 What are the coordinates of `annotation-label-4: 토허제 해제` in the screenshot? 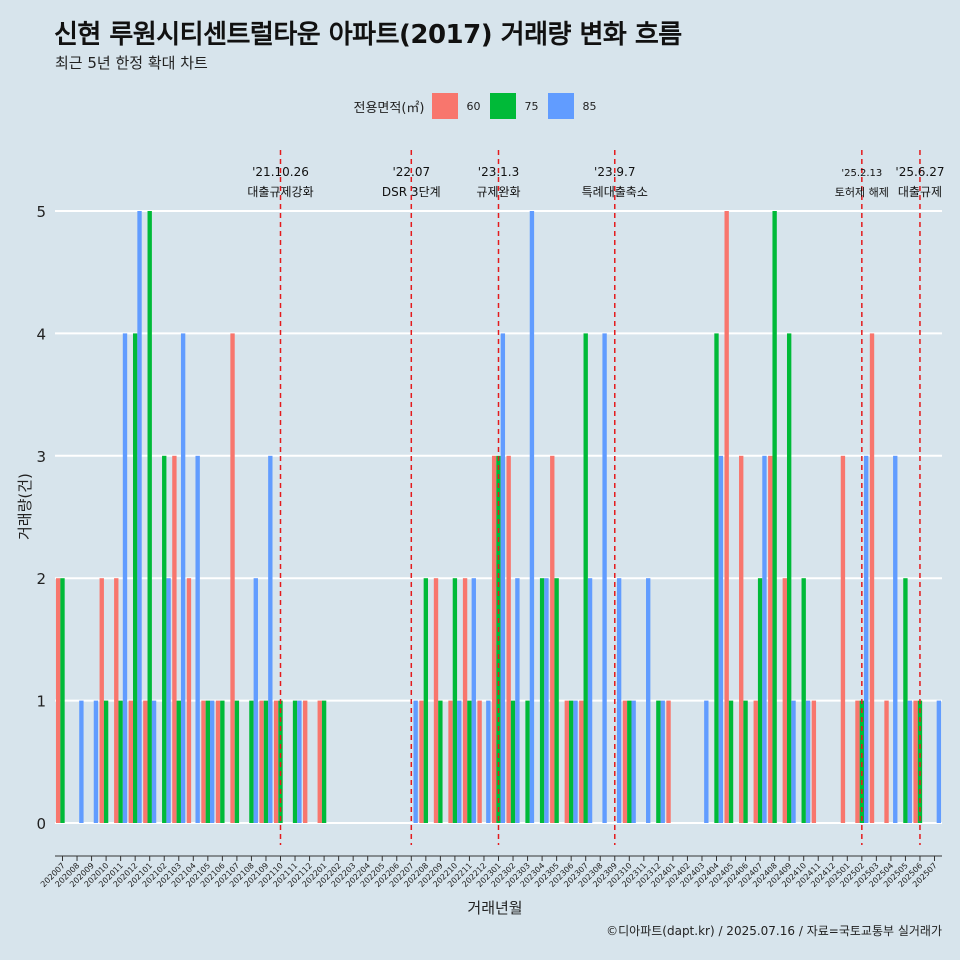 It's located at (862, 192).